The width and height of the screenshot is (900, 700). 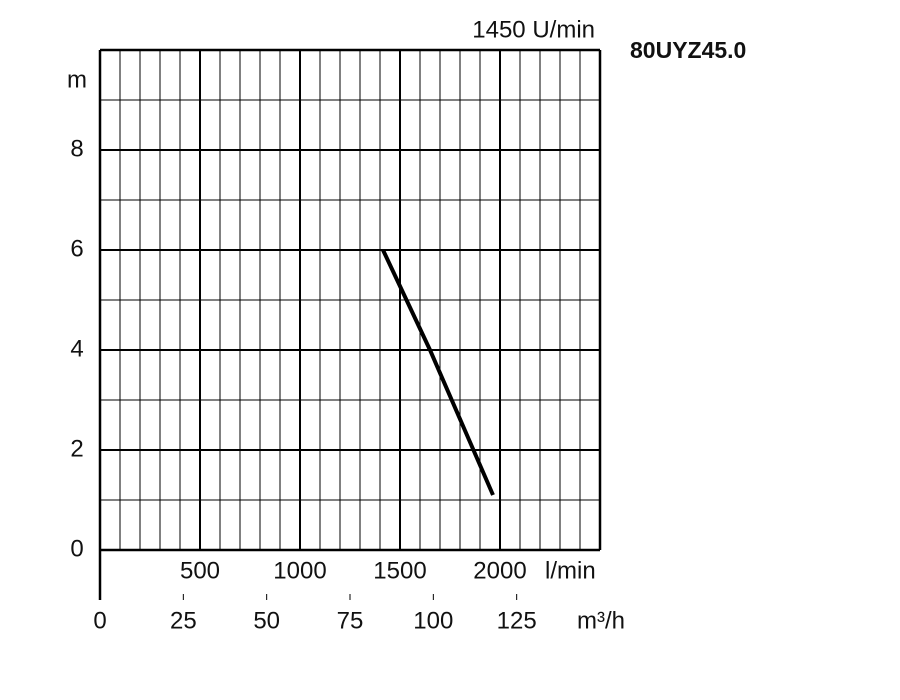 I want to click on x-axis-label: l/min, so click(x=570, y=570).